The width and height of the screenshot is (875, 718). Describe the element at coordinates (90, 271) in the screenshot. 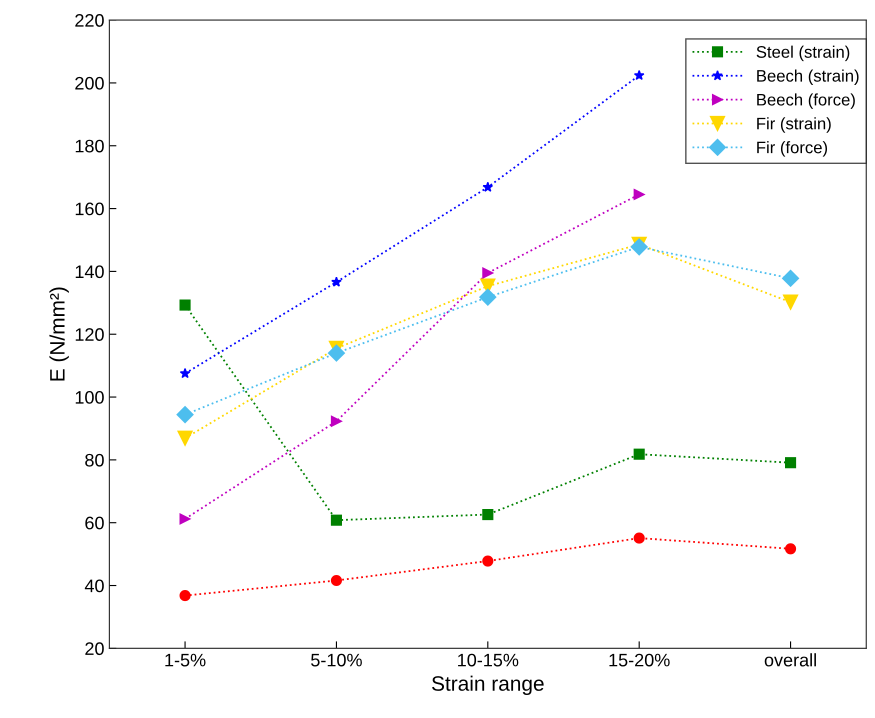

I see `y-tick-label: 140` at that location.